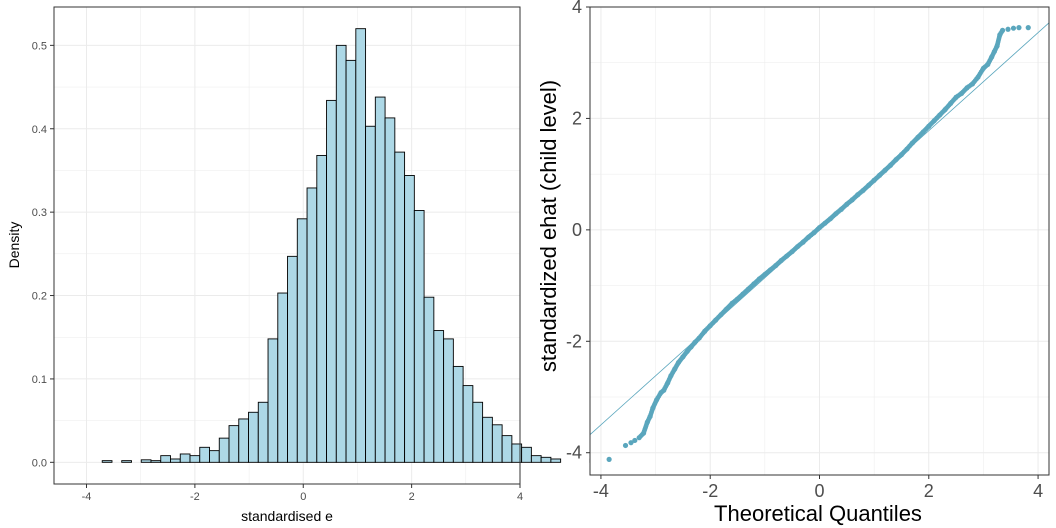 The height and width of the screenshot is (528, 1056). I want to click on histogram-x-axis-label: standardised e, so click(287, 516).